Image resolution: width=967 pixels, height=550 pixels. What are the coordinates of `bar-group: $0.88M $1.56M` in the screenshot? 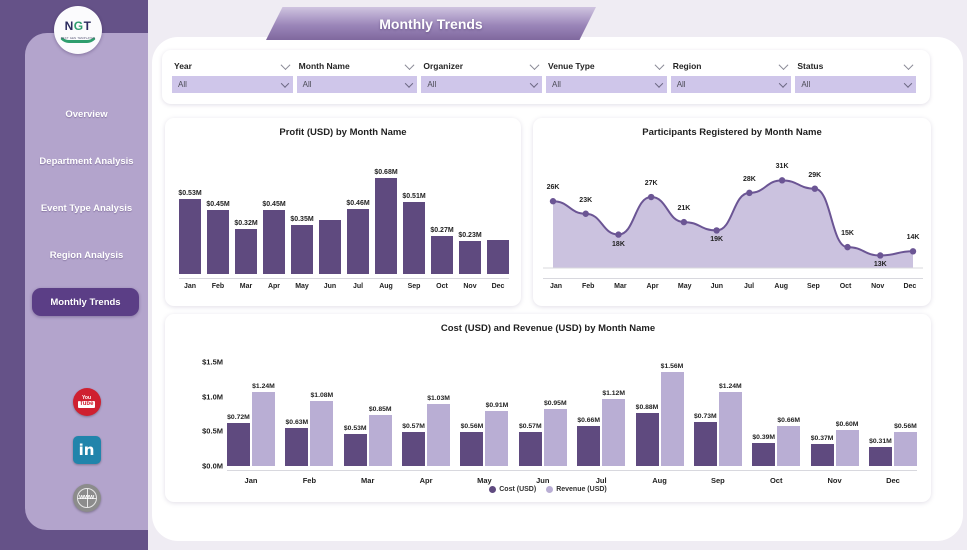 It's located at (659, 407).